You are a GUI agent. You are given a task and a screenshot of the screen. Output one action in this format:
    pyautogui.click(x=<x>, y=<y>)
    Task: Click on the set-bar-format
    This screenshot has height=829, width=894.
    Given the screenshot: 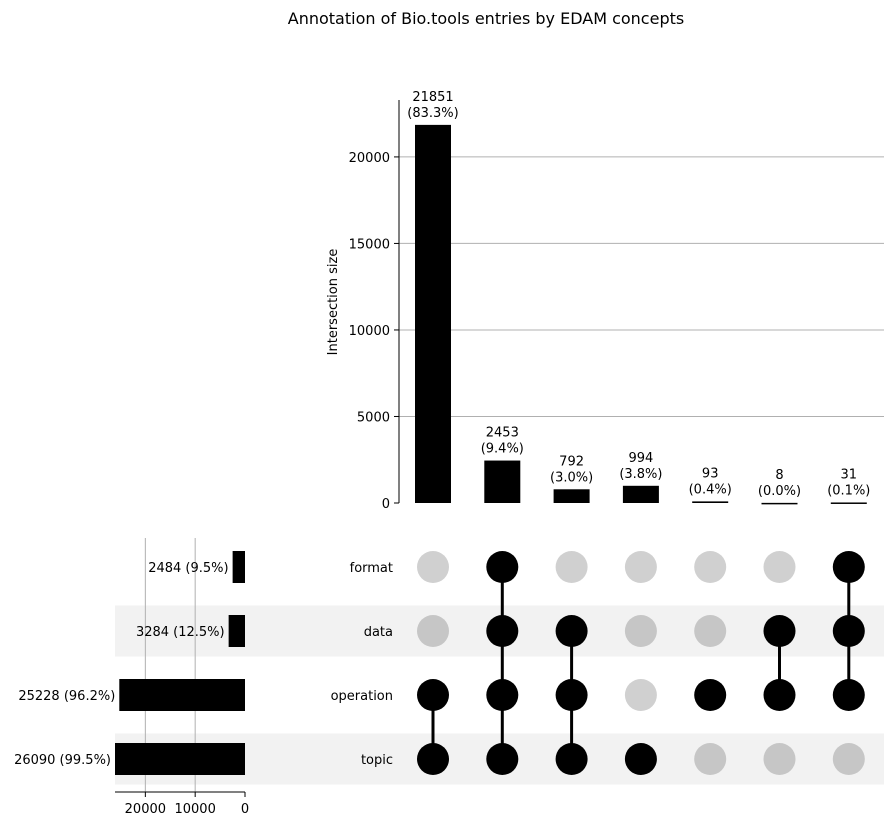 What is the action you would take?
    pyautogui.click(x=238, y=567)
    